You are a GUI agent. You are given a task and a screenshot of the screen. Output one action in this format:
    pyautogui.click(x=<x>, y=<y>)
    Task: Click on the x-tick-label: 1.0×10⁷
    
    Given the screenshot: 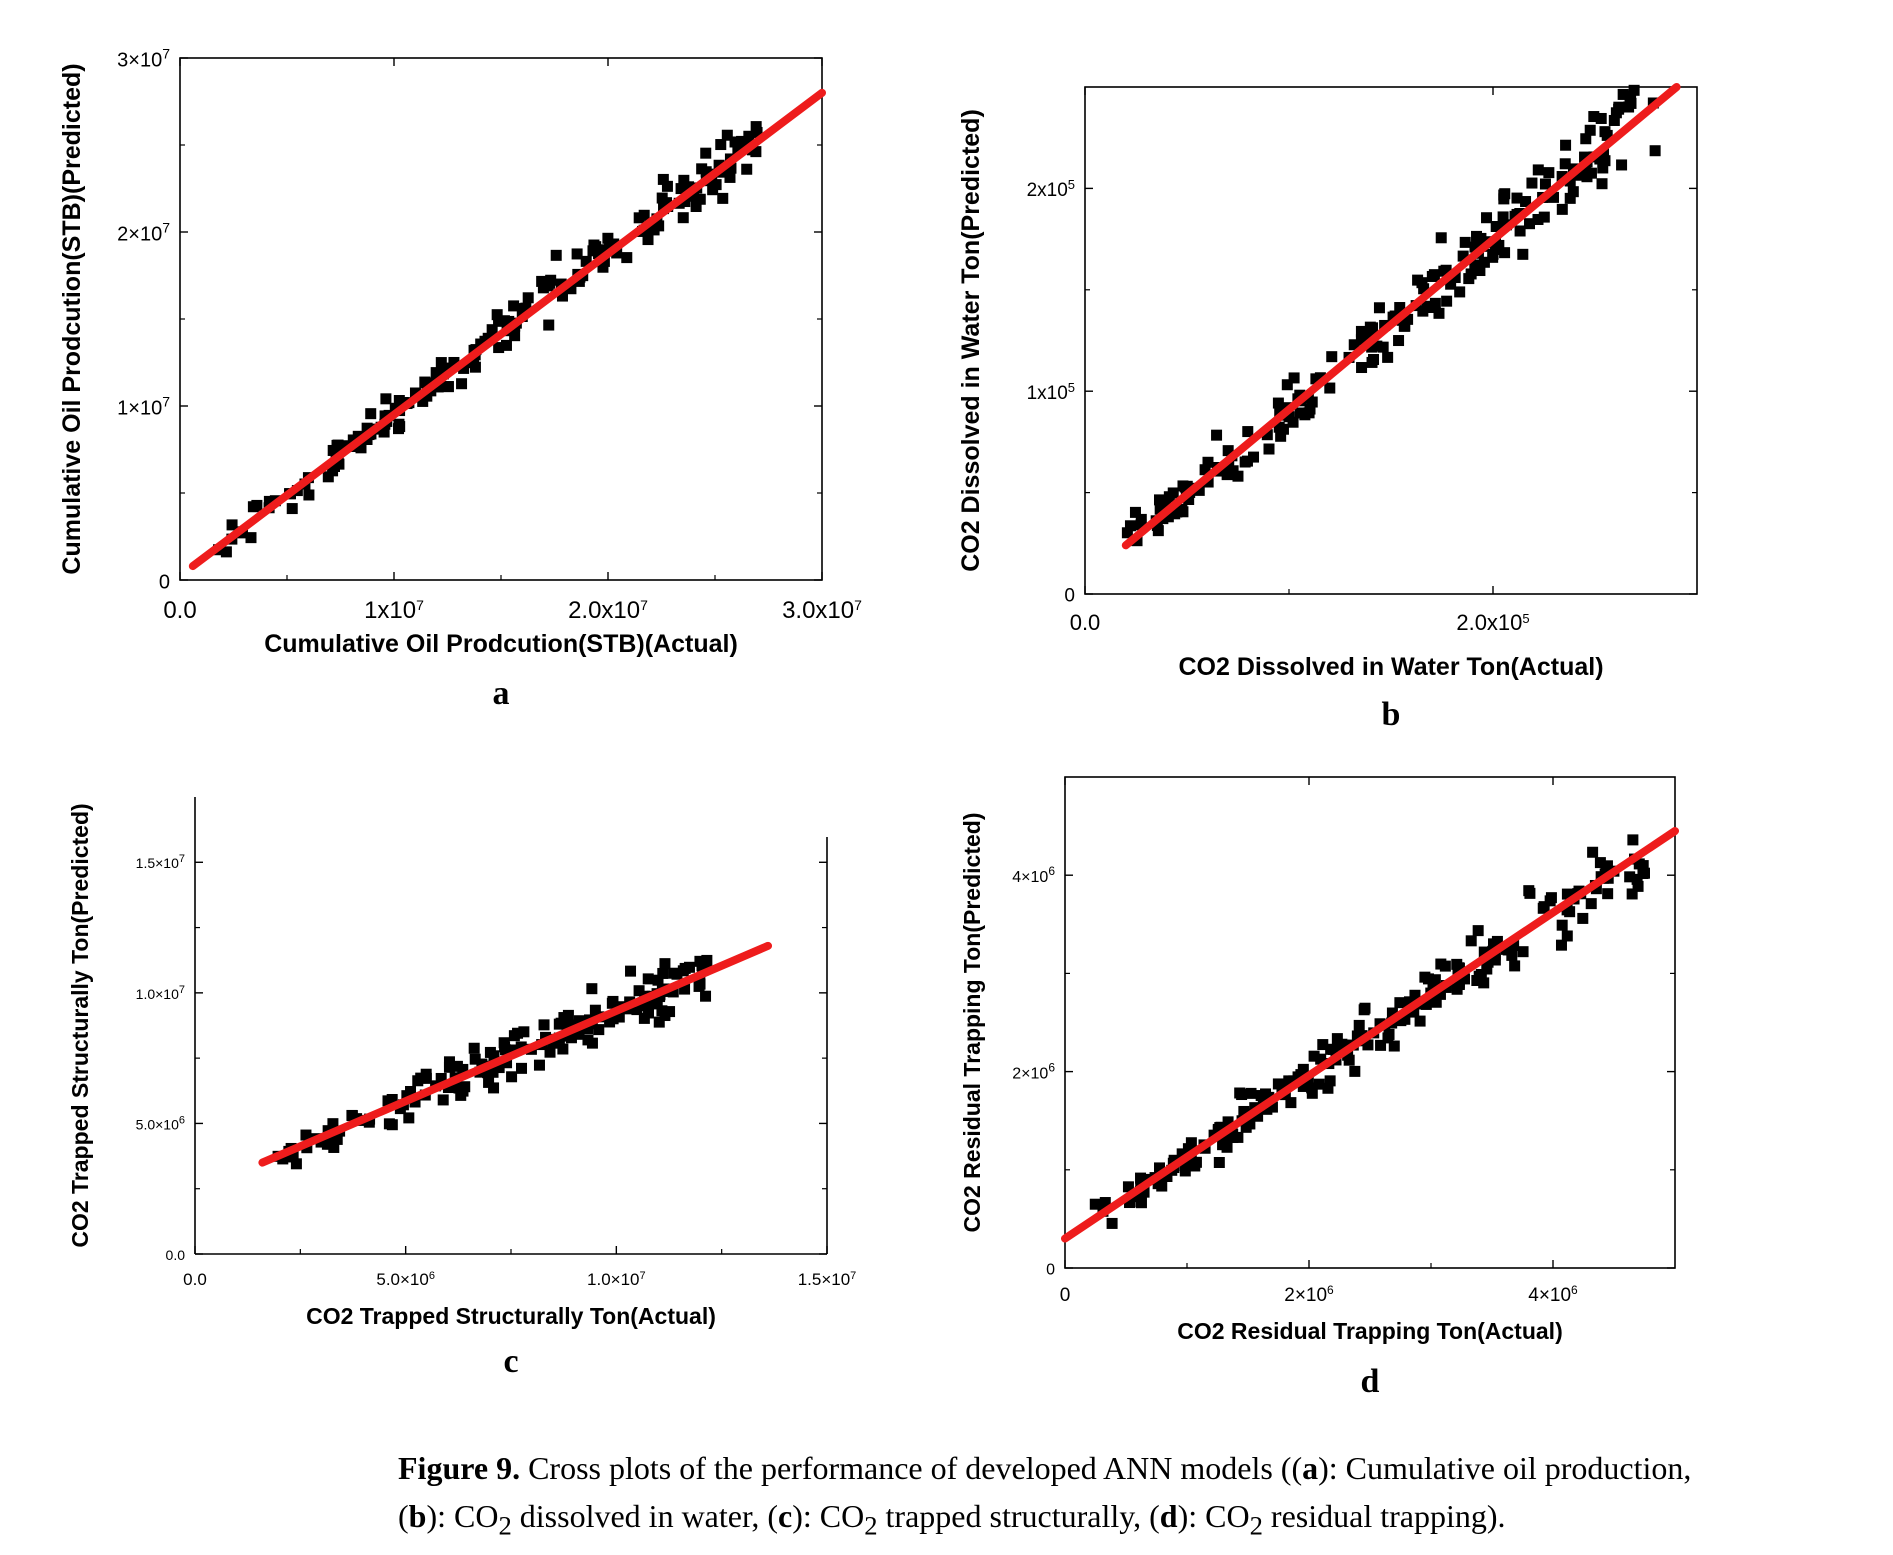 What is the action you would take?
    pyautogui.click(x=616, y=1279)
    